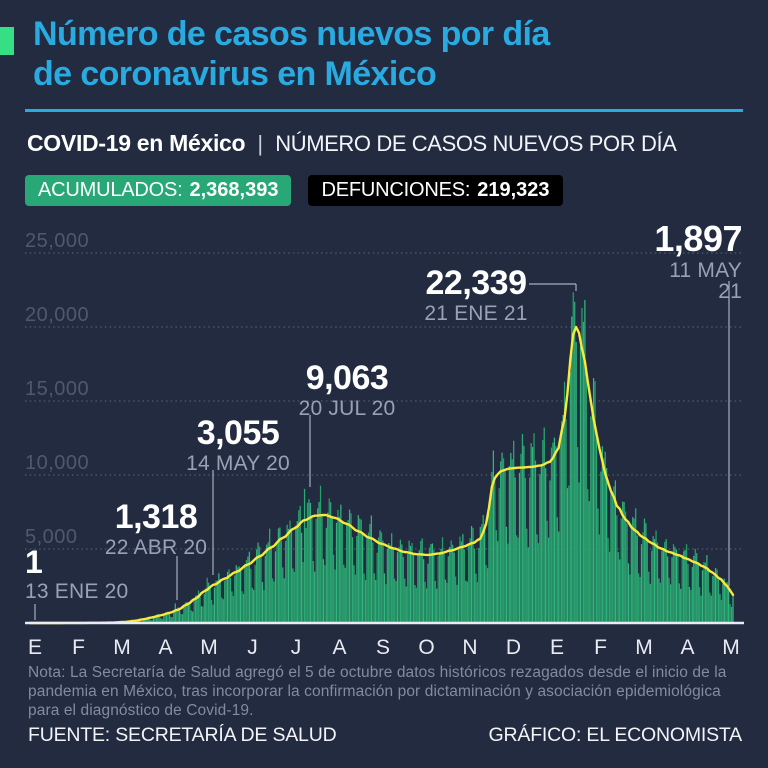 The image size is (768, 768). Describe the element at coordinates (156, 517) in the screenshot. I see `annotation-value: 1,318` at that location.